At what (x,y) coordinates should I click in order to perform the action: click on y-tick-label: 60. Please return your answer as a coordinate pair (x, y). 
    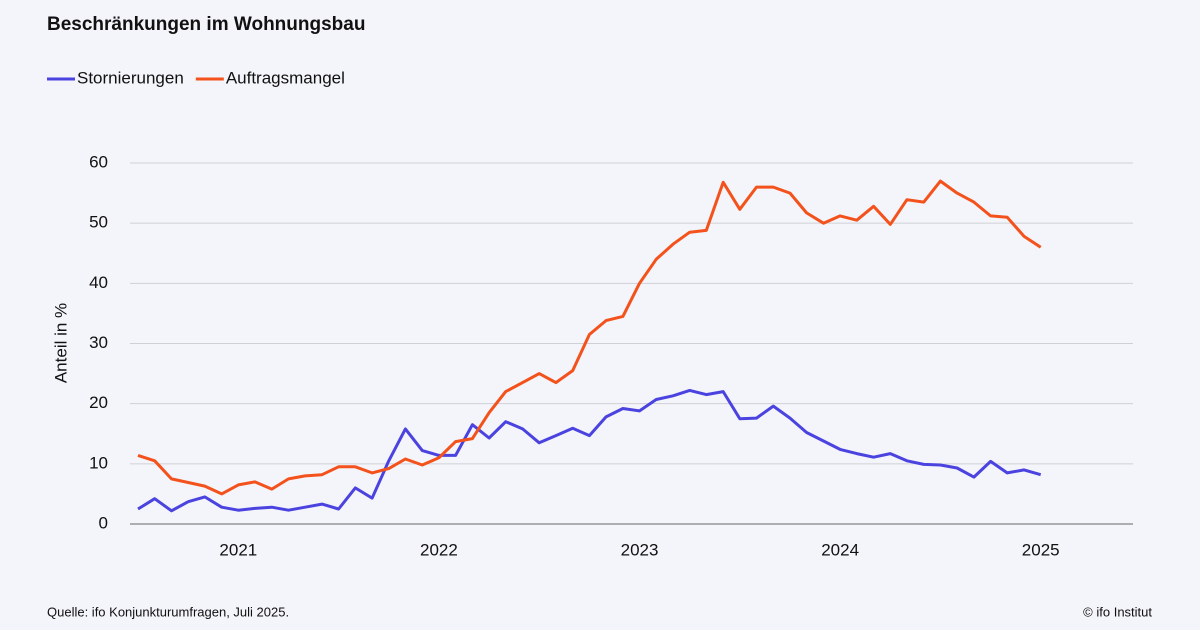
    Looking at the image, I should click on (98, 161).